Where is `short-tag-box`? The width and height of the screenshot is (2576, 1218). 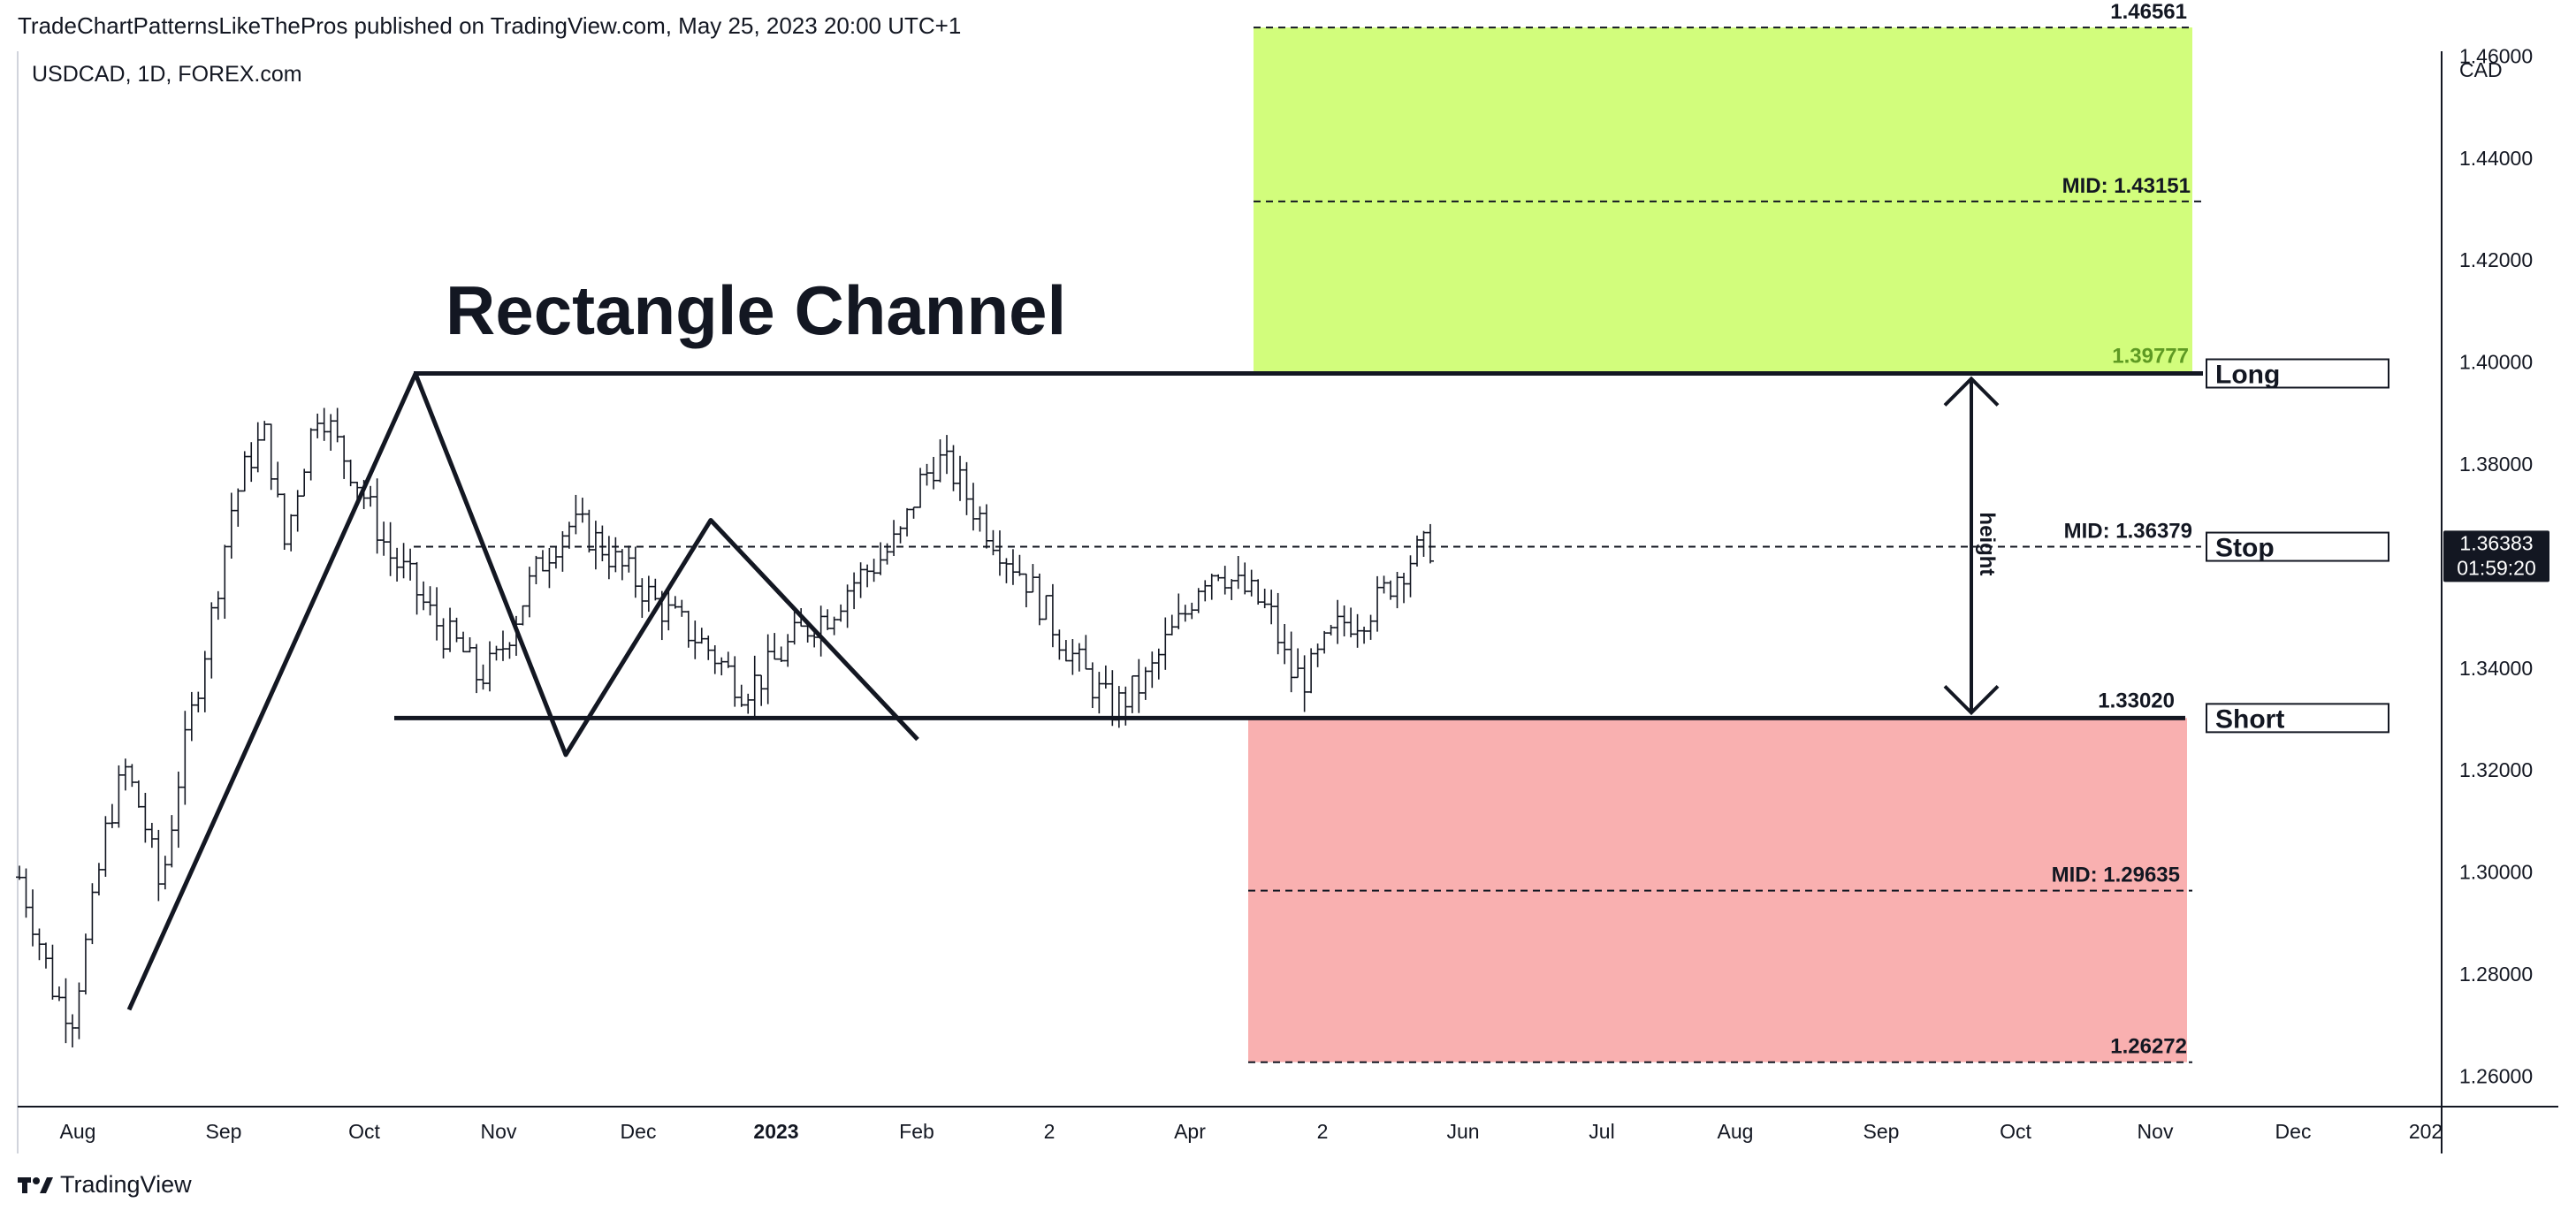
short-tag-box is located at coordinates (2297, 718).